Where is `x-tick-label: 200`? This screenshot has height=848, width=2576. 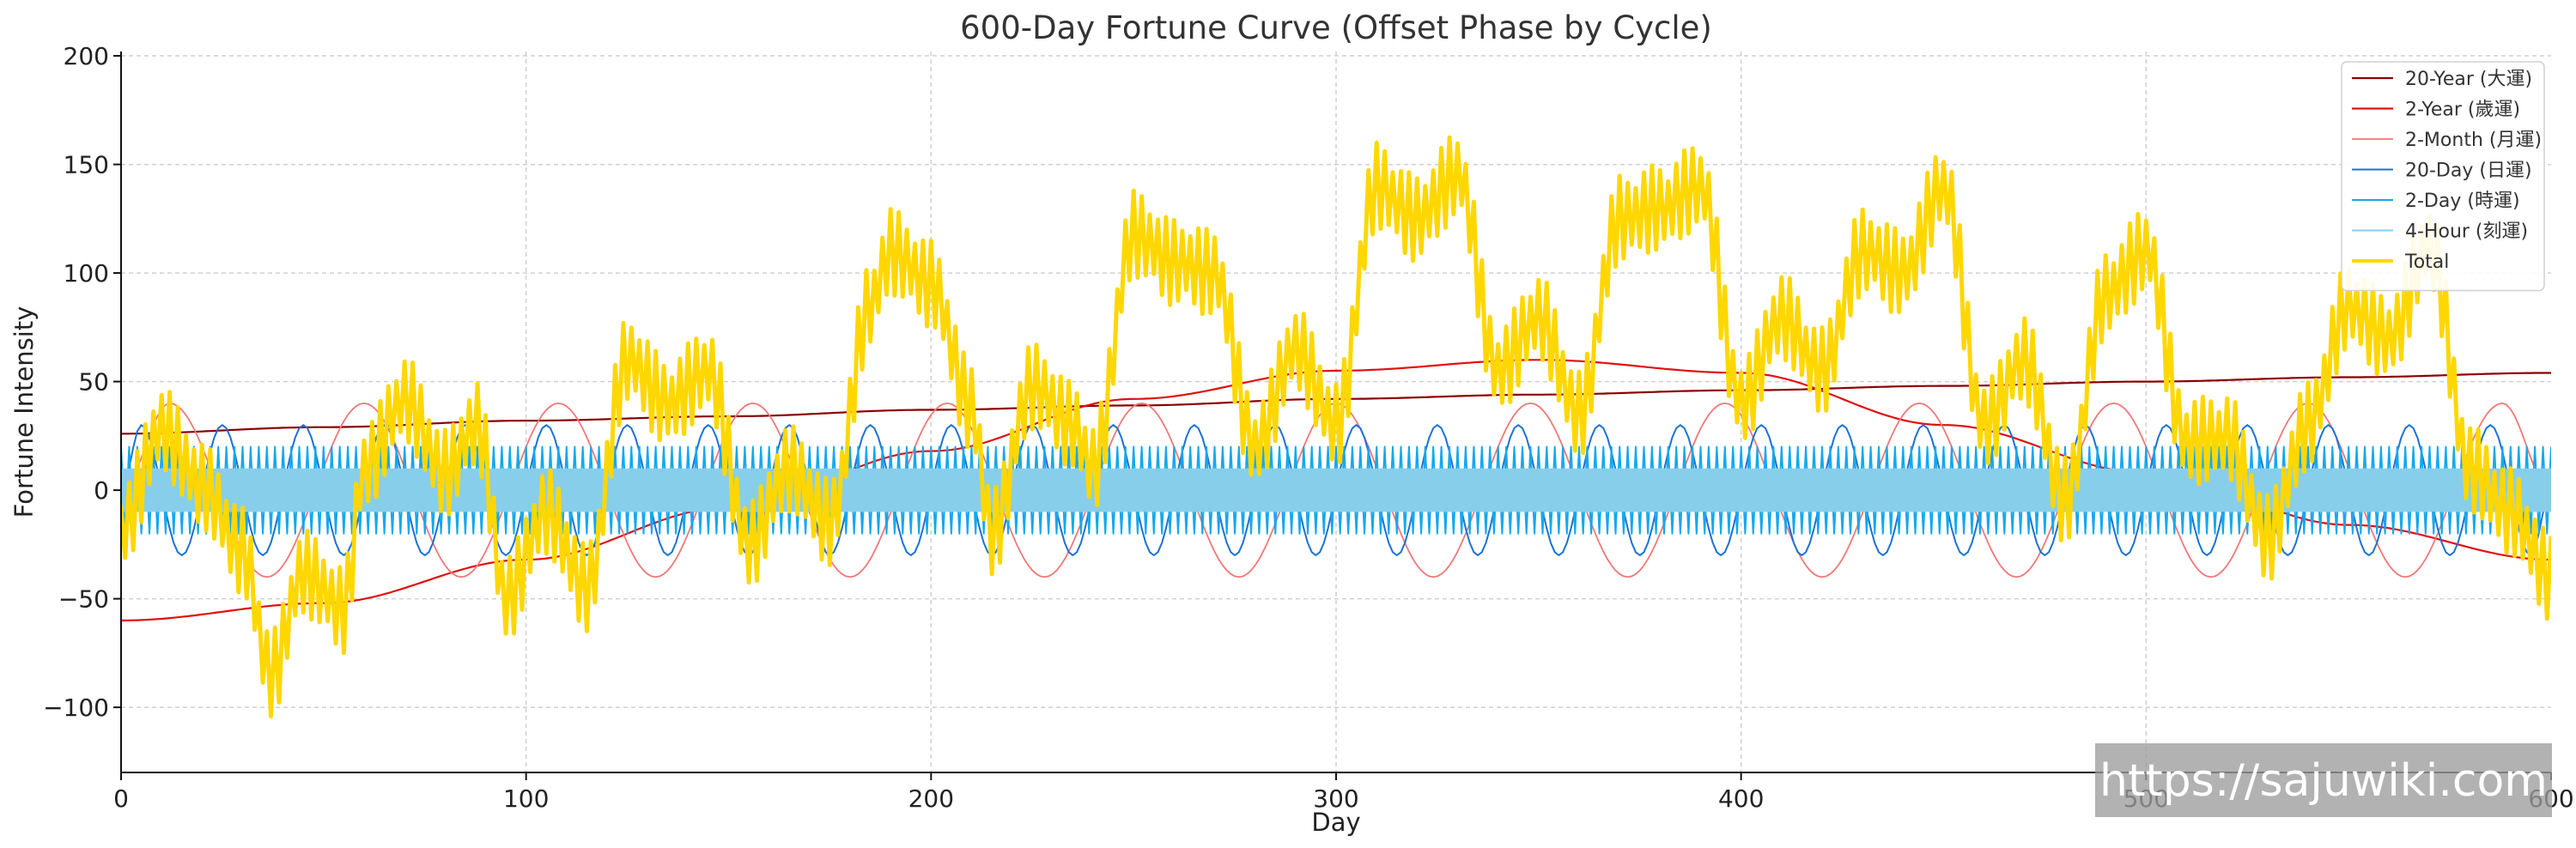
x-tick-label: 200 is located at coordinates (931, 798).